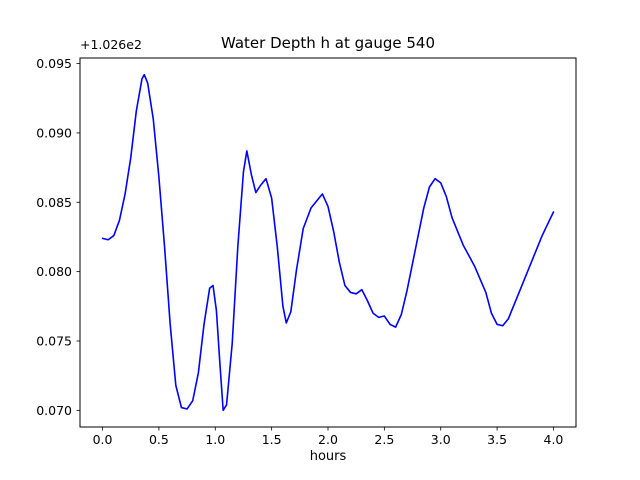 The image size is (640, 480). Describe the element at coordinates (328, 43) in the screenshot. I see `chart-title: Water Depth h at gauge 540` at that location.